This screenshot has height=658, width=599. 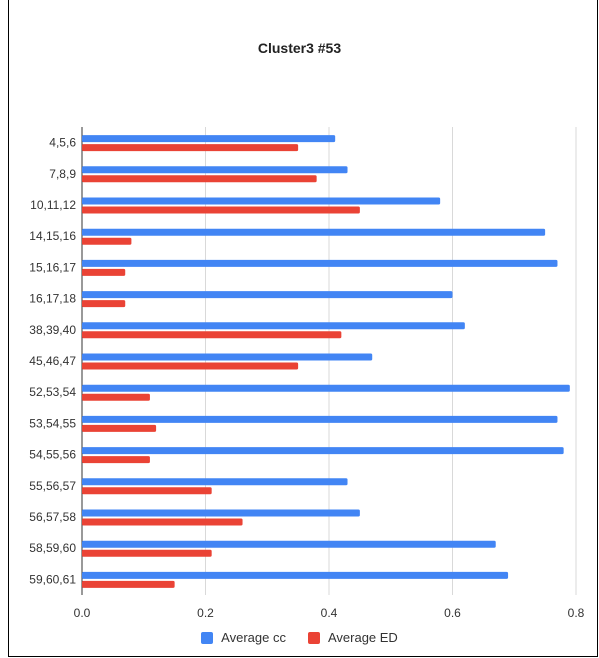 What do you see at coordinates (576, 613) in the screenshot?
I see `x-tick-label: 0.8` at bounding box center [576, 613].